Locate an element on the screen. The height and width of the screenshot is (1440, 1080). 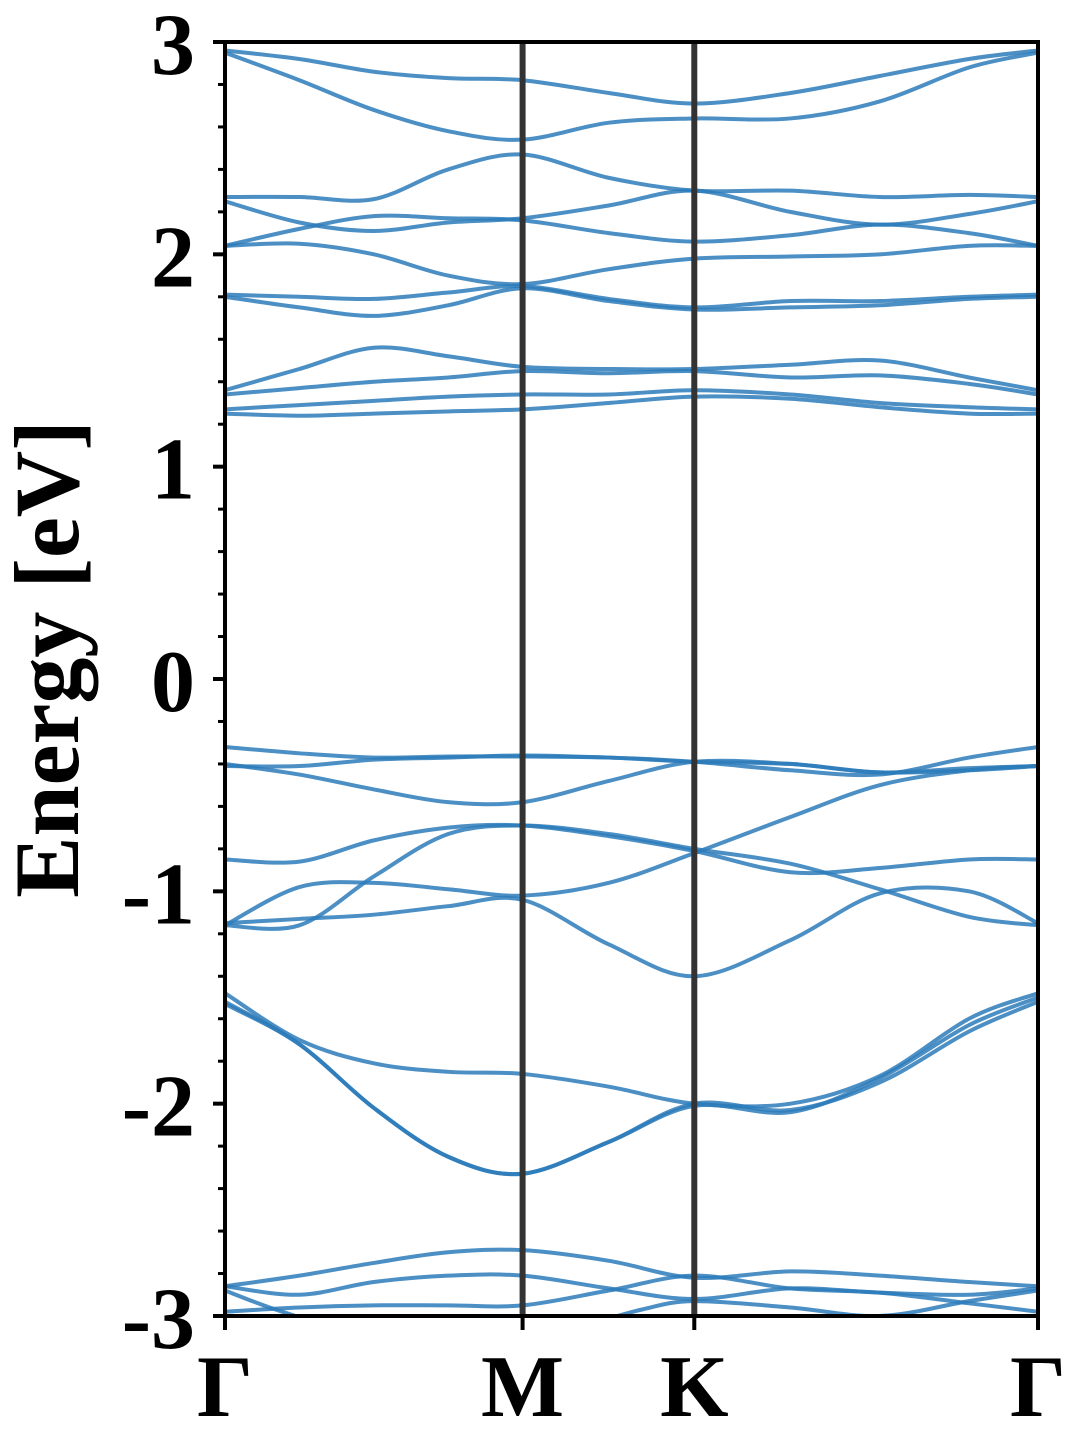
y-tick-label: -3 is located at coordinates (158, 1319).